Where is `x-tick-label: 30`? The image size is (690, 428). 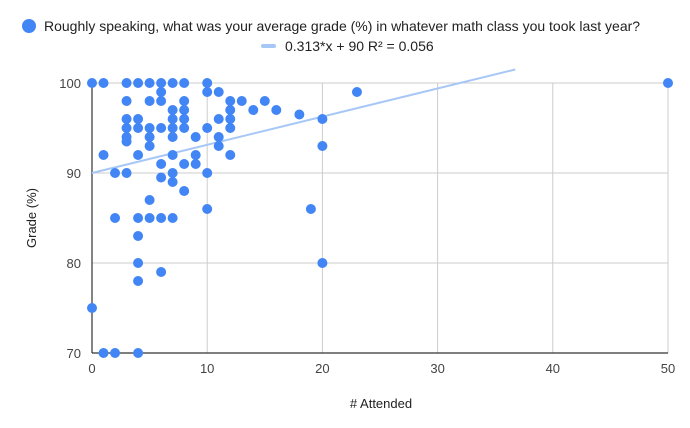
x-tick-label: 30 is located at coordinates (437, 368).